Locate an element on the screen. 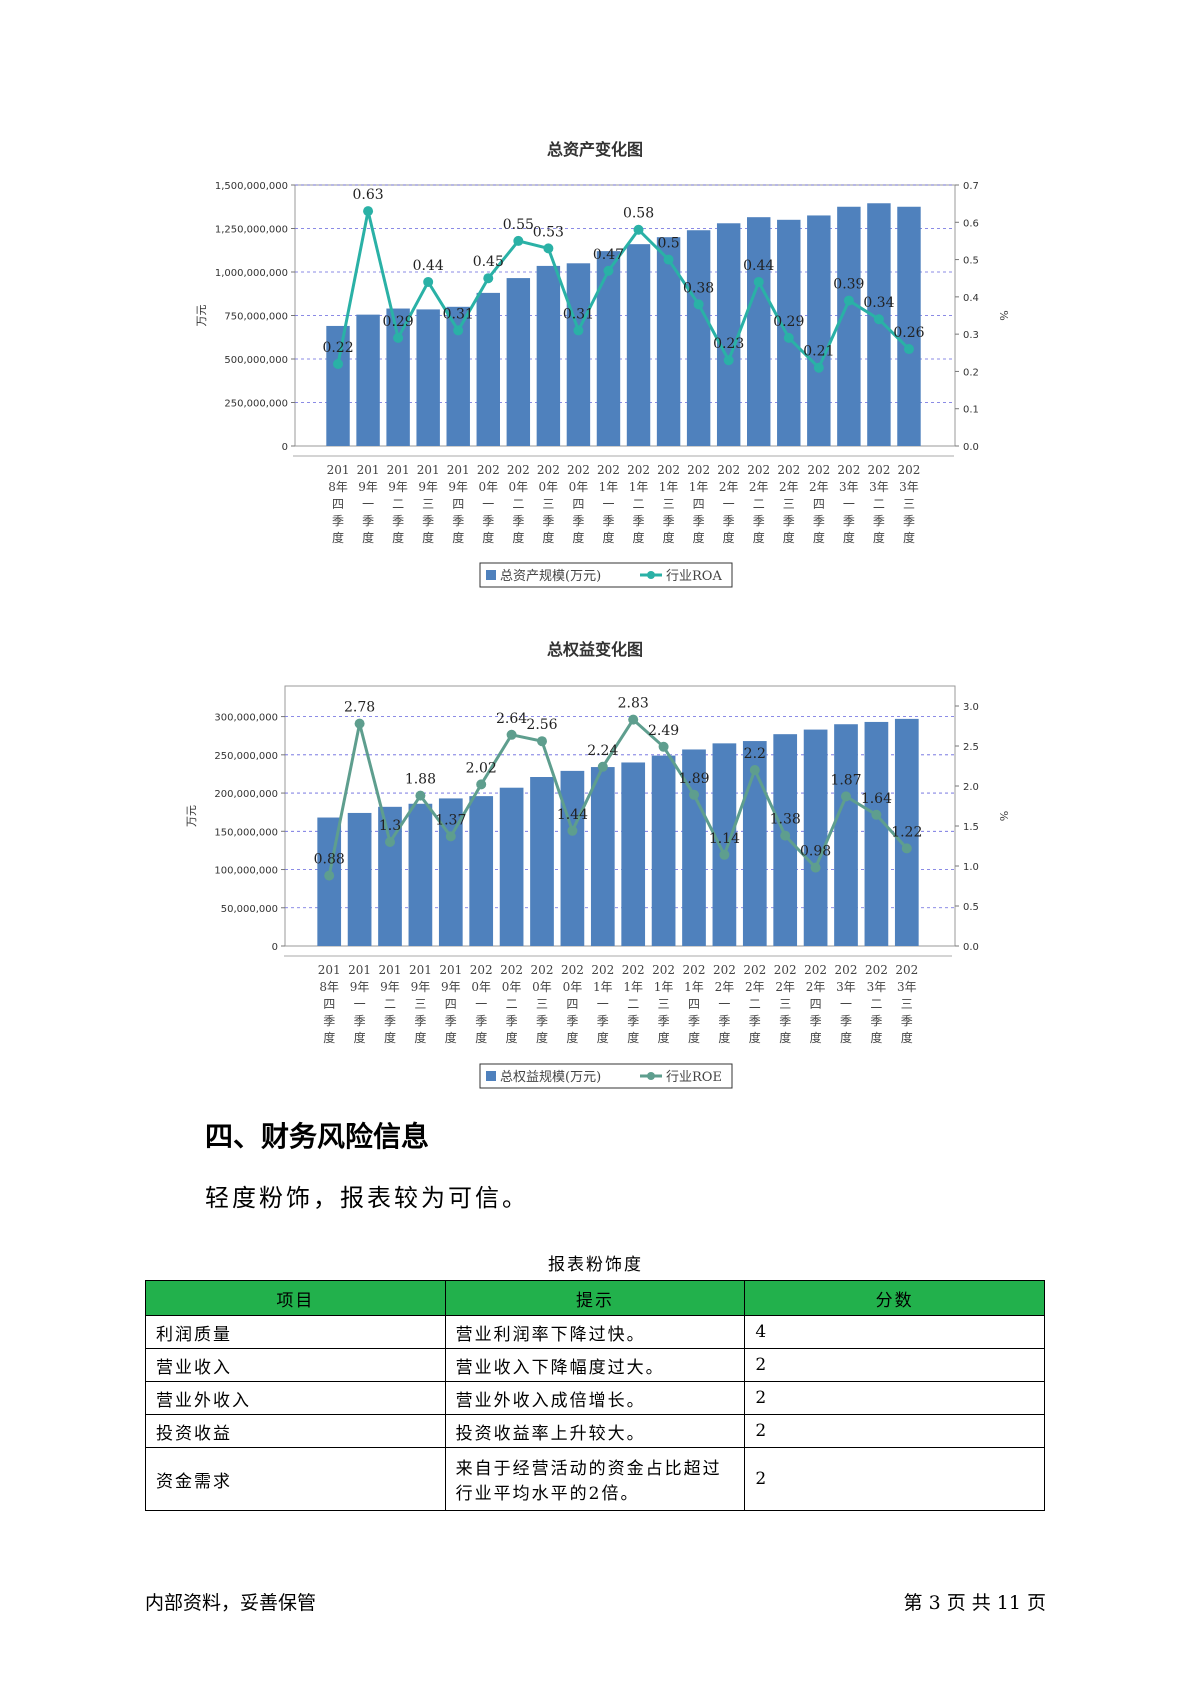 The image size is (1191, 1684). x-tick-label: 202 1年一季度 is located at coordinates (608, 504).